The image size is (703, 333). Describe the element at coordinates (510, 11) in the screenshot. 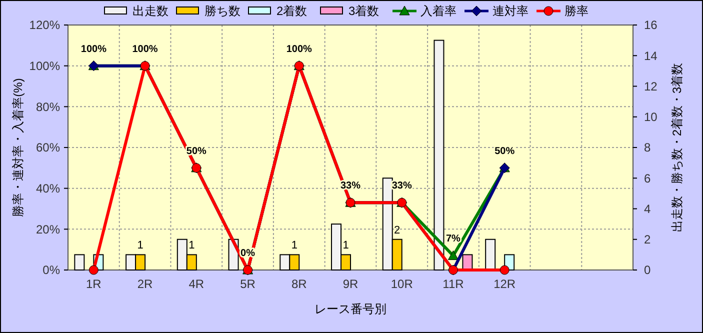

I see `legend-label: 連対率` at that location.